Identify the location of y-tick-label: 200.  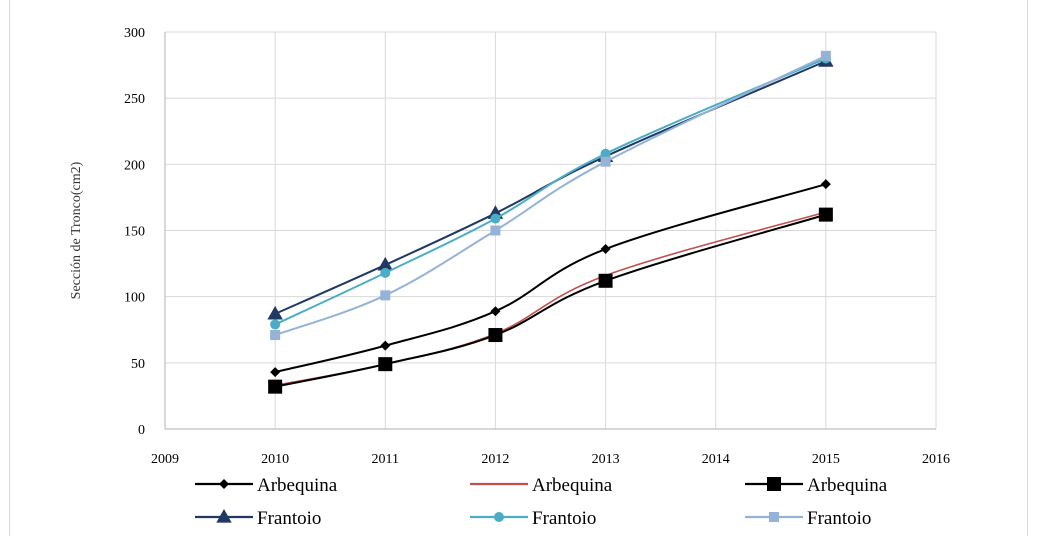
(134, 165).